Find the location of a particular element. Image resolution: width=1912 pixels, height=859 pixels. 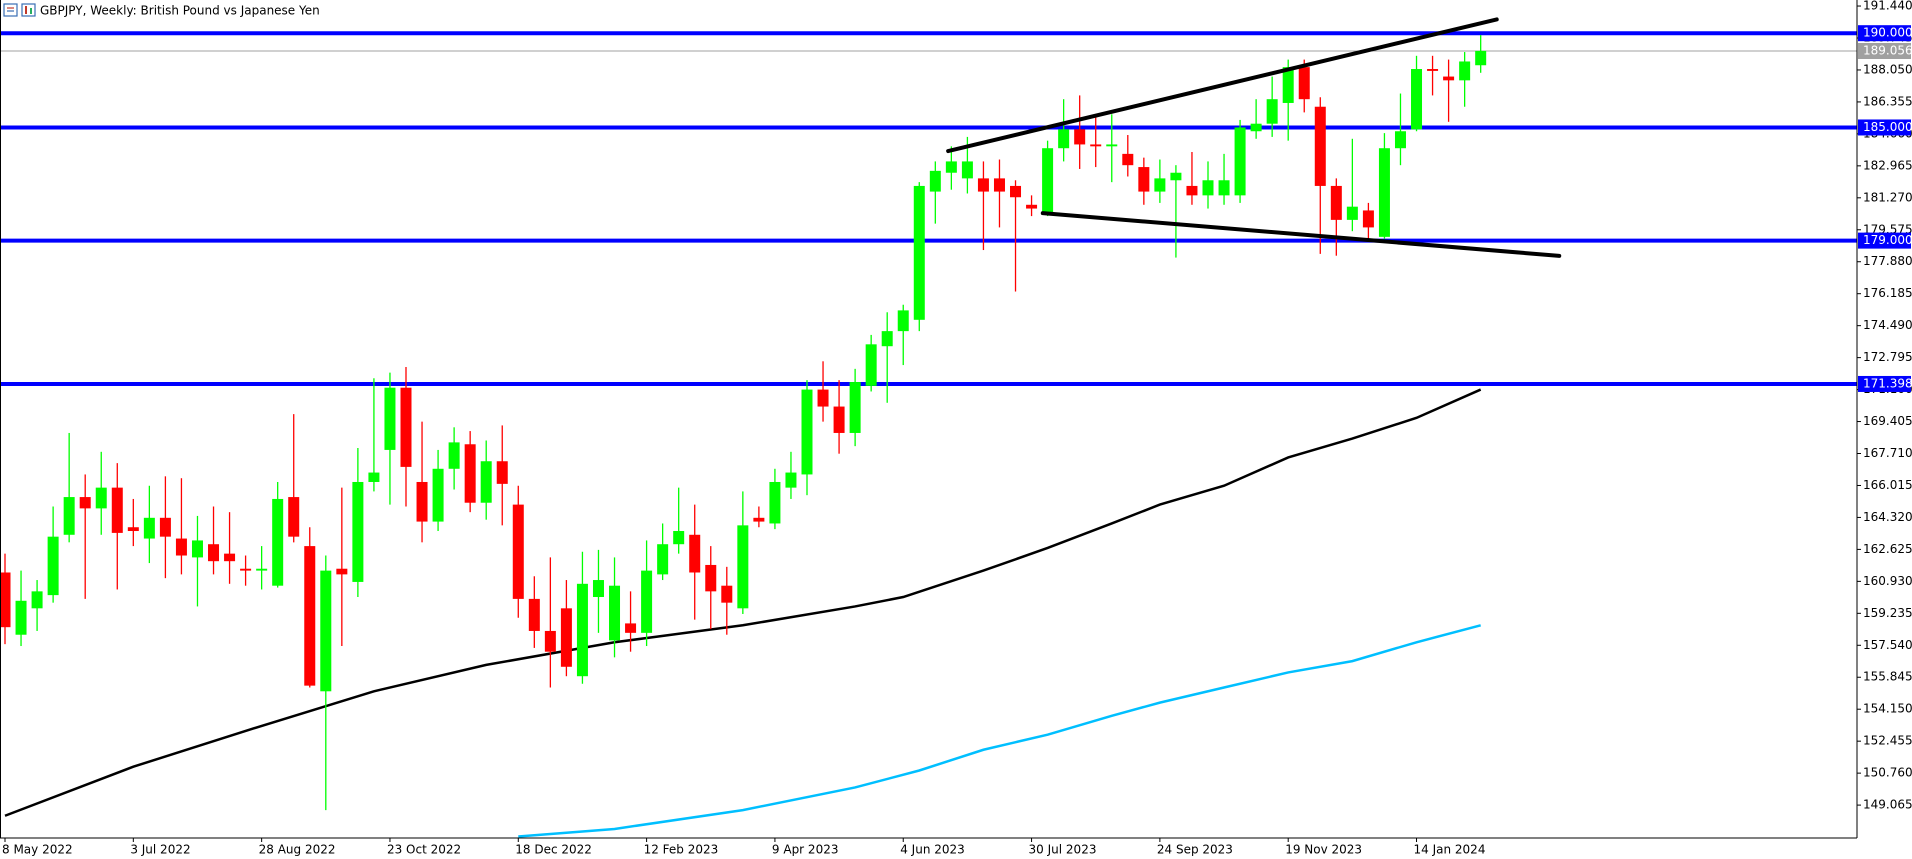

y-tick-label: 191.440 is located at coordinates (1887, 6).